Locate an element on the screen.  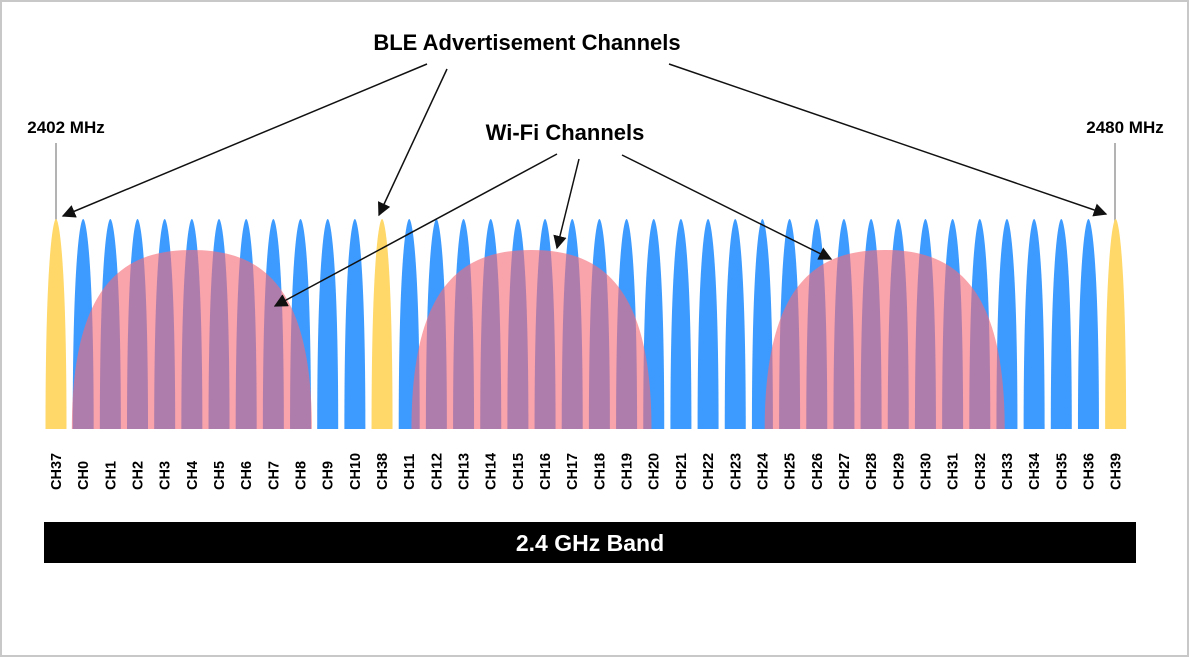
channel-label-ch9: CH9 is located at coordinates (329, 475).